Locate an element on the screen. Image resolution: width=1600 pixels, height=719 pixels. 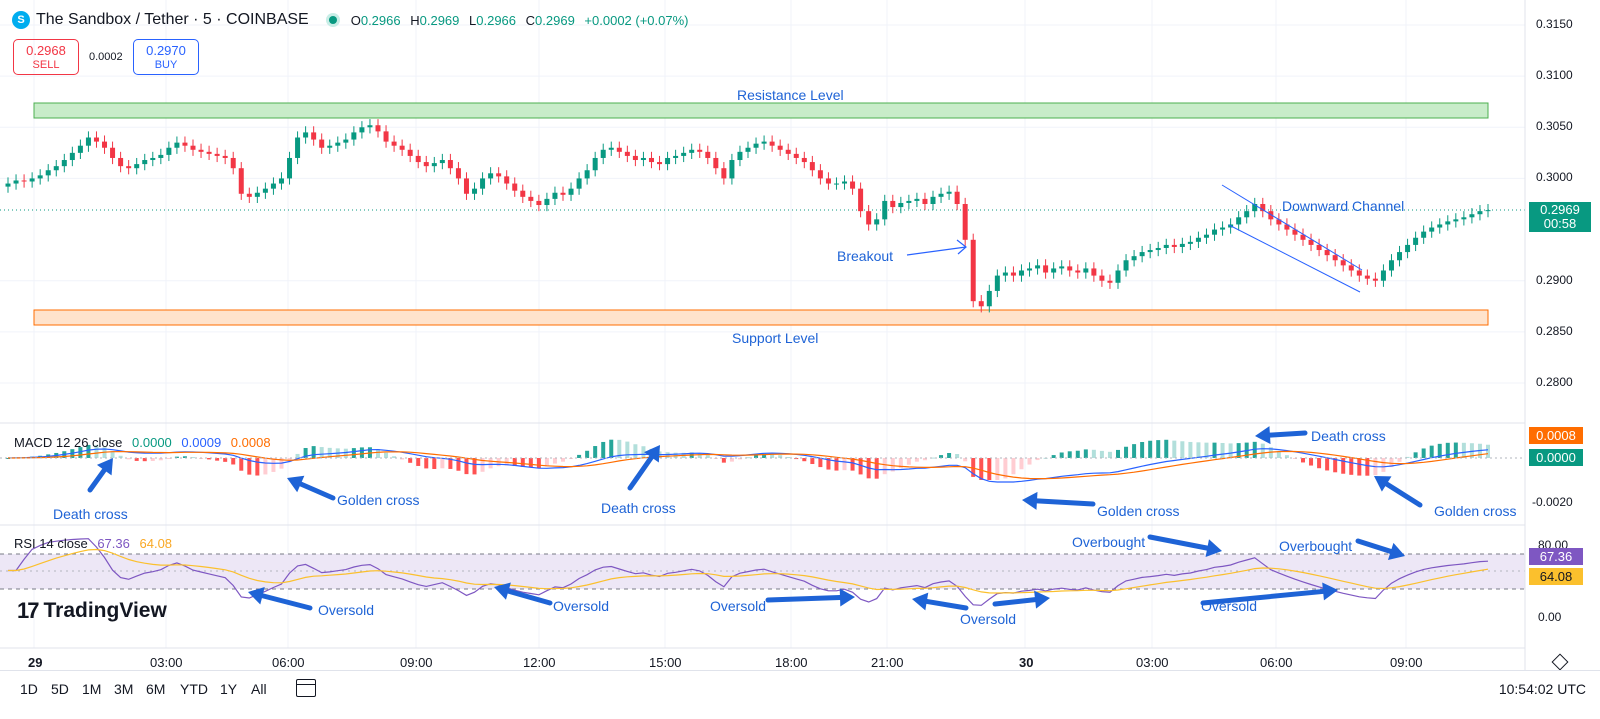
range-5d-button: 5D is located at coordinates (60, 689).